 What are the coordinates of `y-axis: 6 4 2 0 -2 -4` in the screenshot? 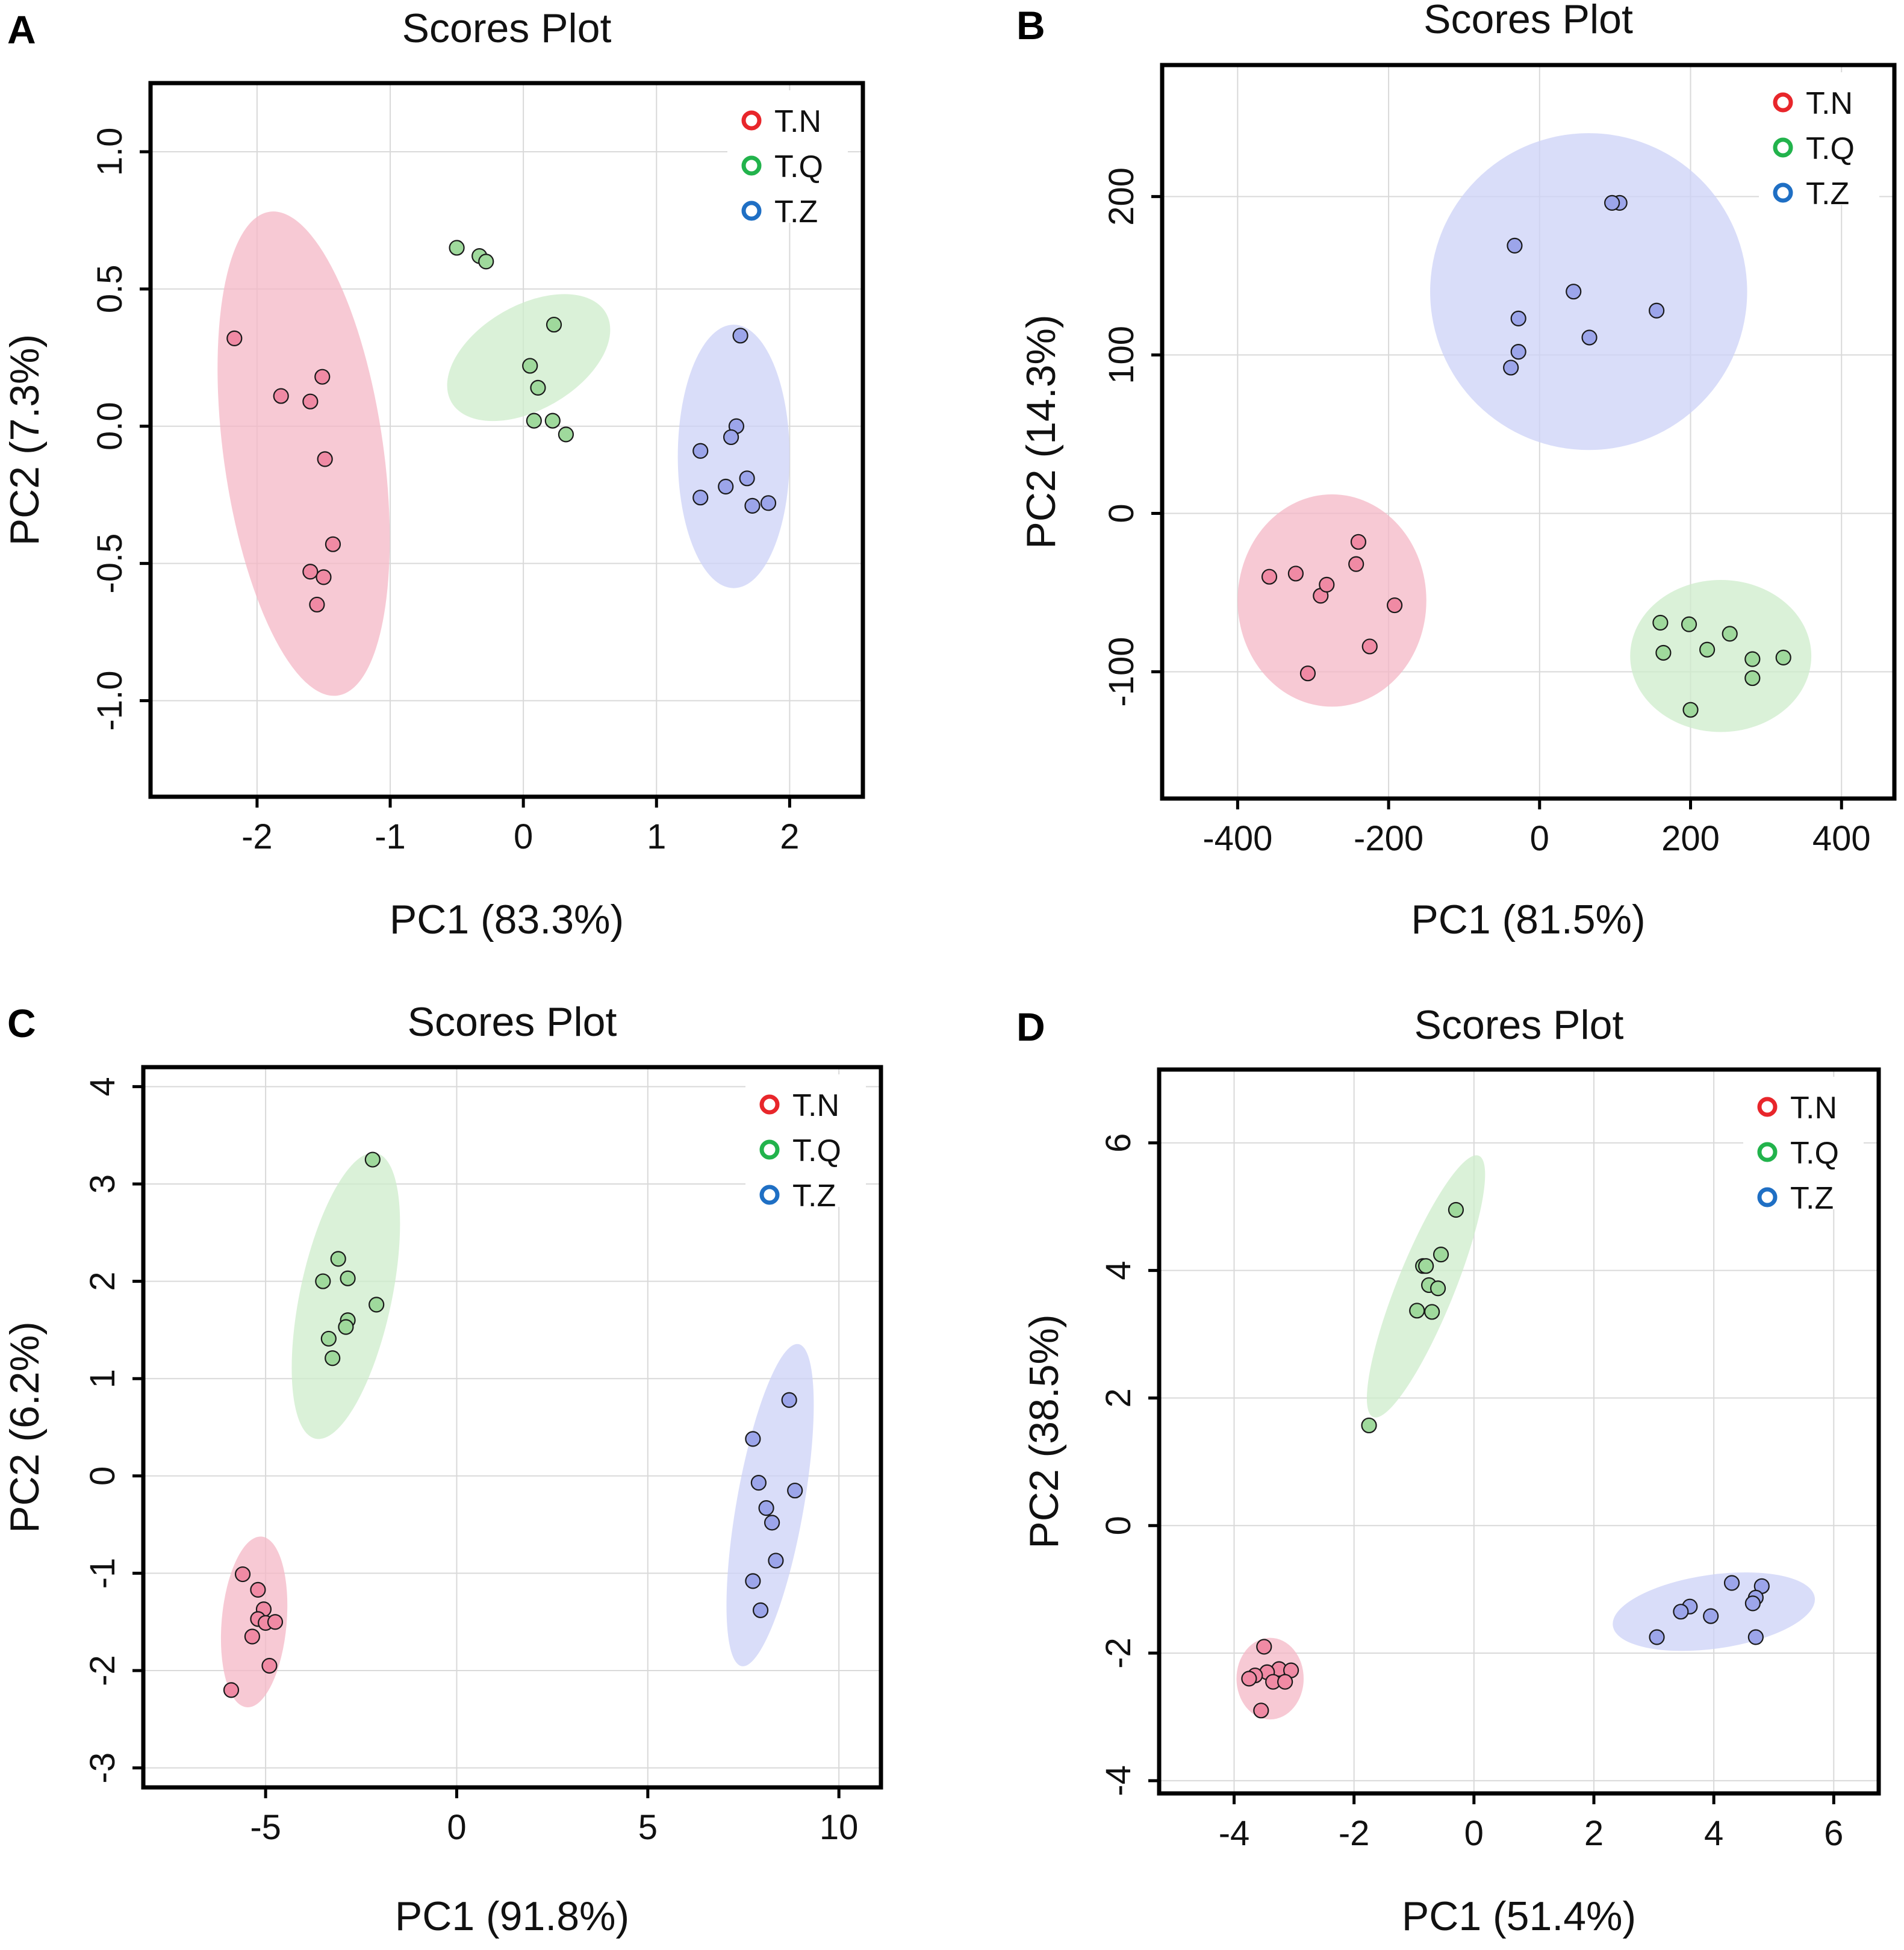 It's located at (1129, 1465).